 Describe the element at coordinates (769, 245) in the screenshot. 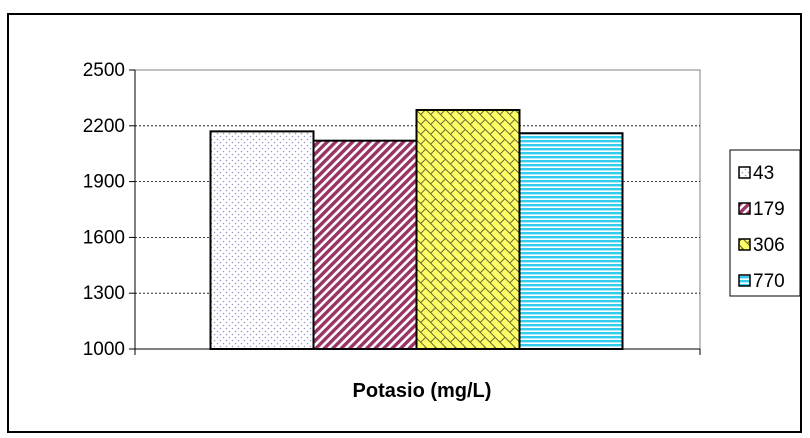

I see `legend-label-306: 306` at that location.